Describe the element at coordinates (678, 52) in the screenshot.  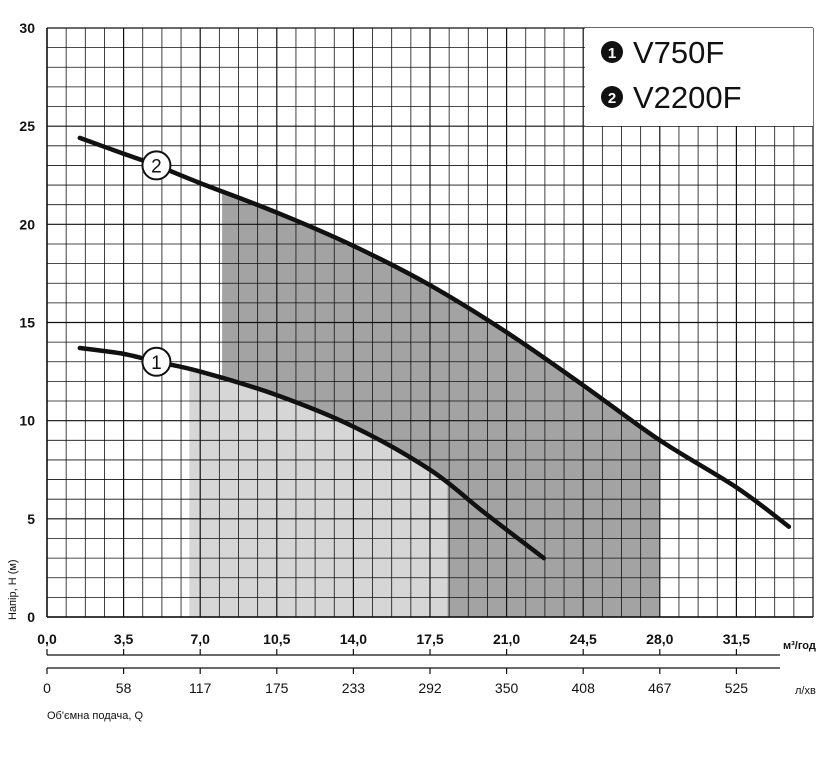
I see `legend-label-v750f: V750F` at that location.